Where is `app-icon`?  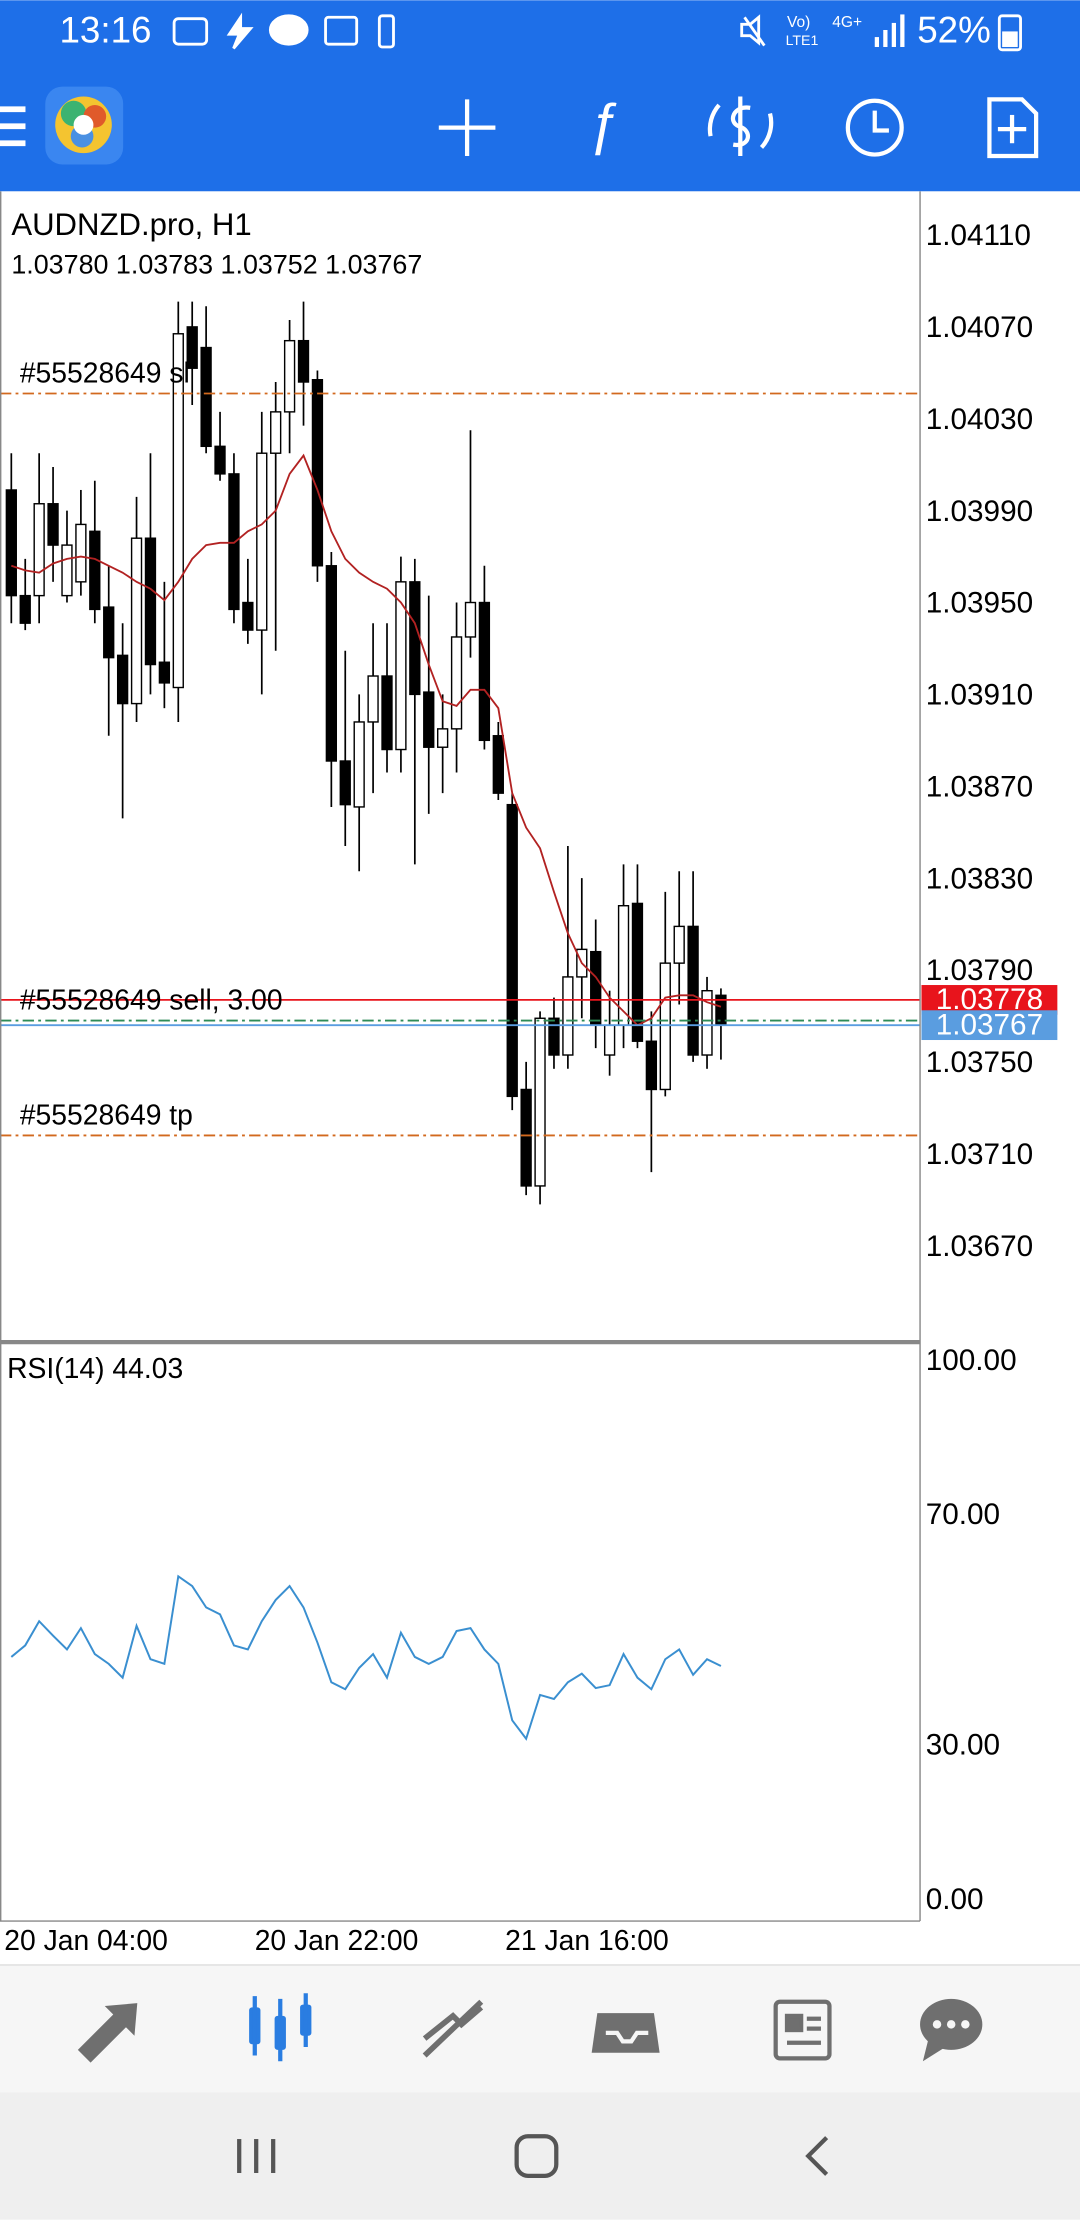 app-icon is located at coordinates (84, 125).